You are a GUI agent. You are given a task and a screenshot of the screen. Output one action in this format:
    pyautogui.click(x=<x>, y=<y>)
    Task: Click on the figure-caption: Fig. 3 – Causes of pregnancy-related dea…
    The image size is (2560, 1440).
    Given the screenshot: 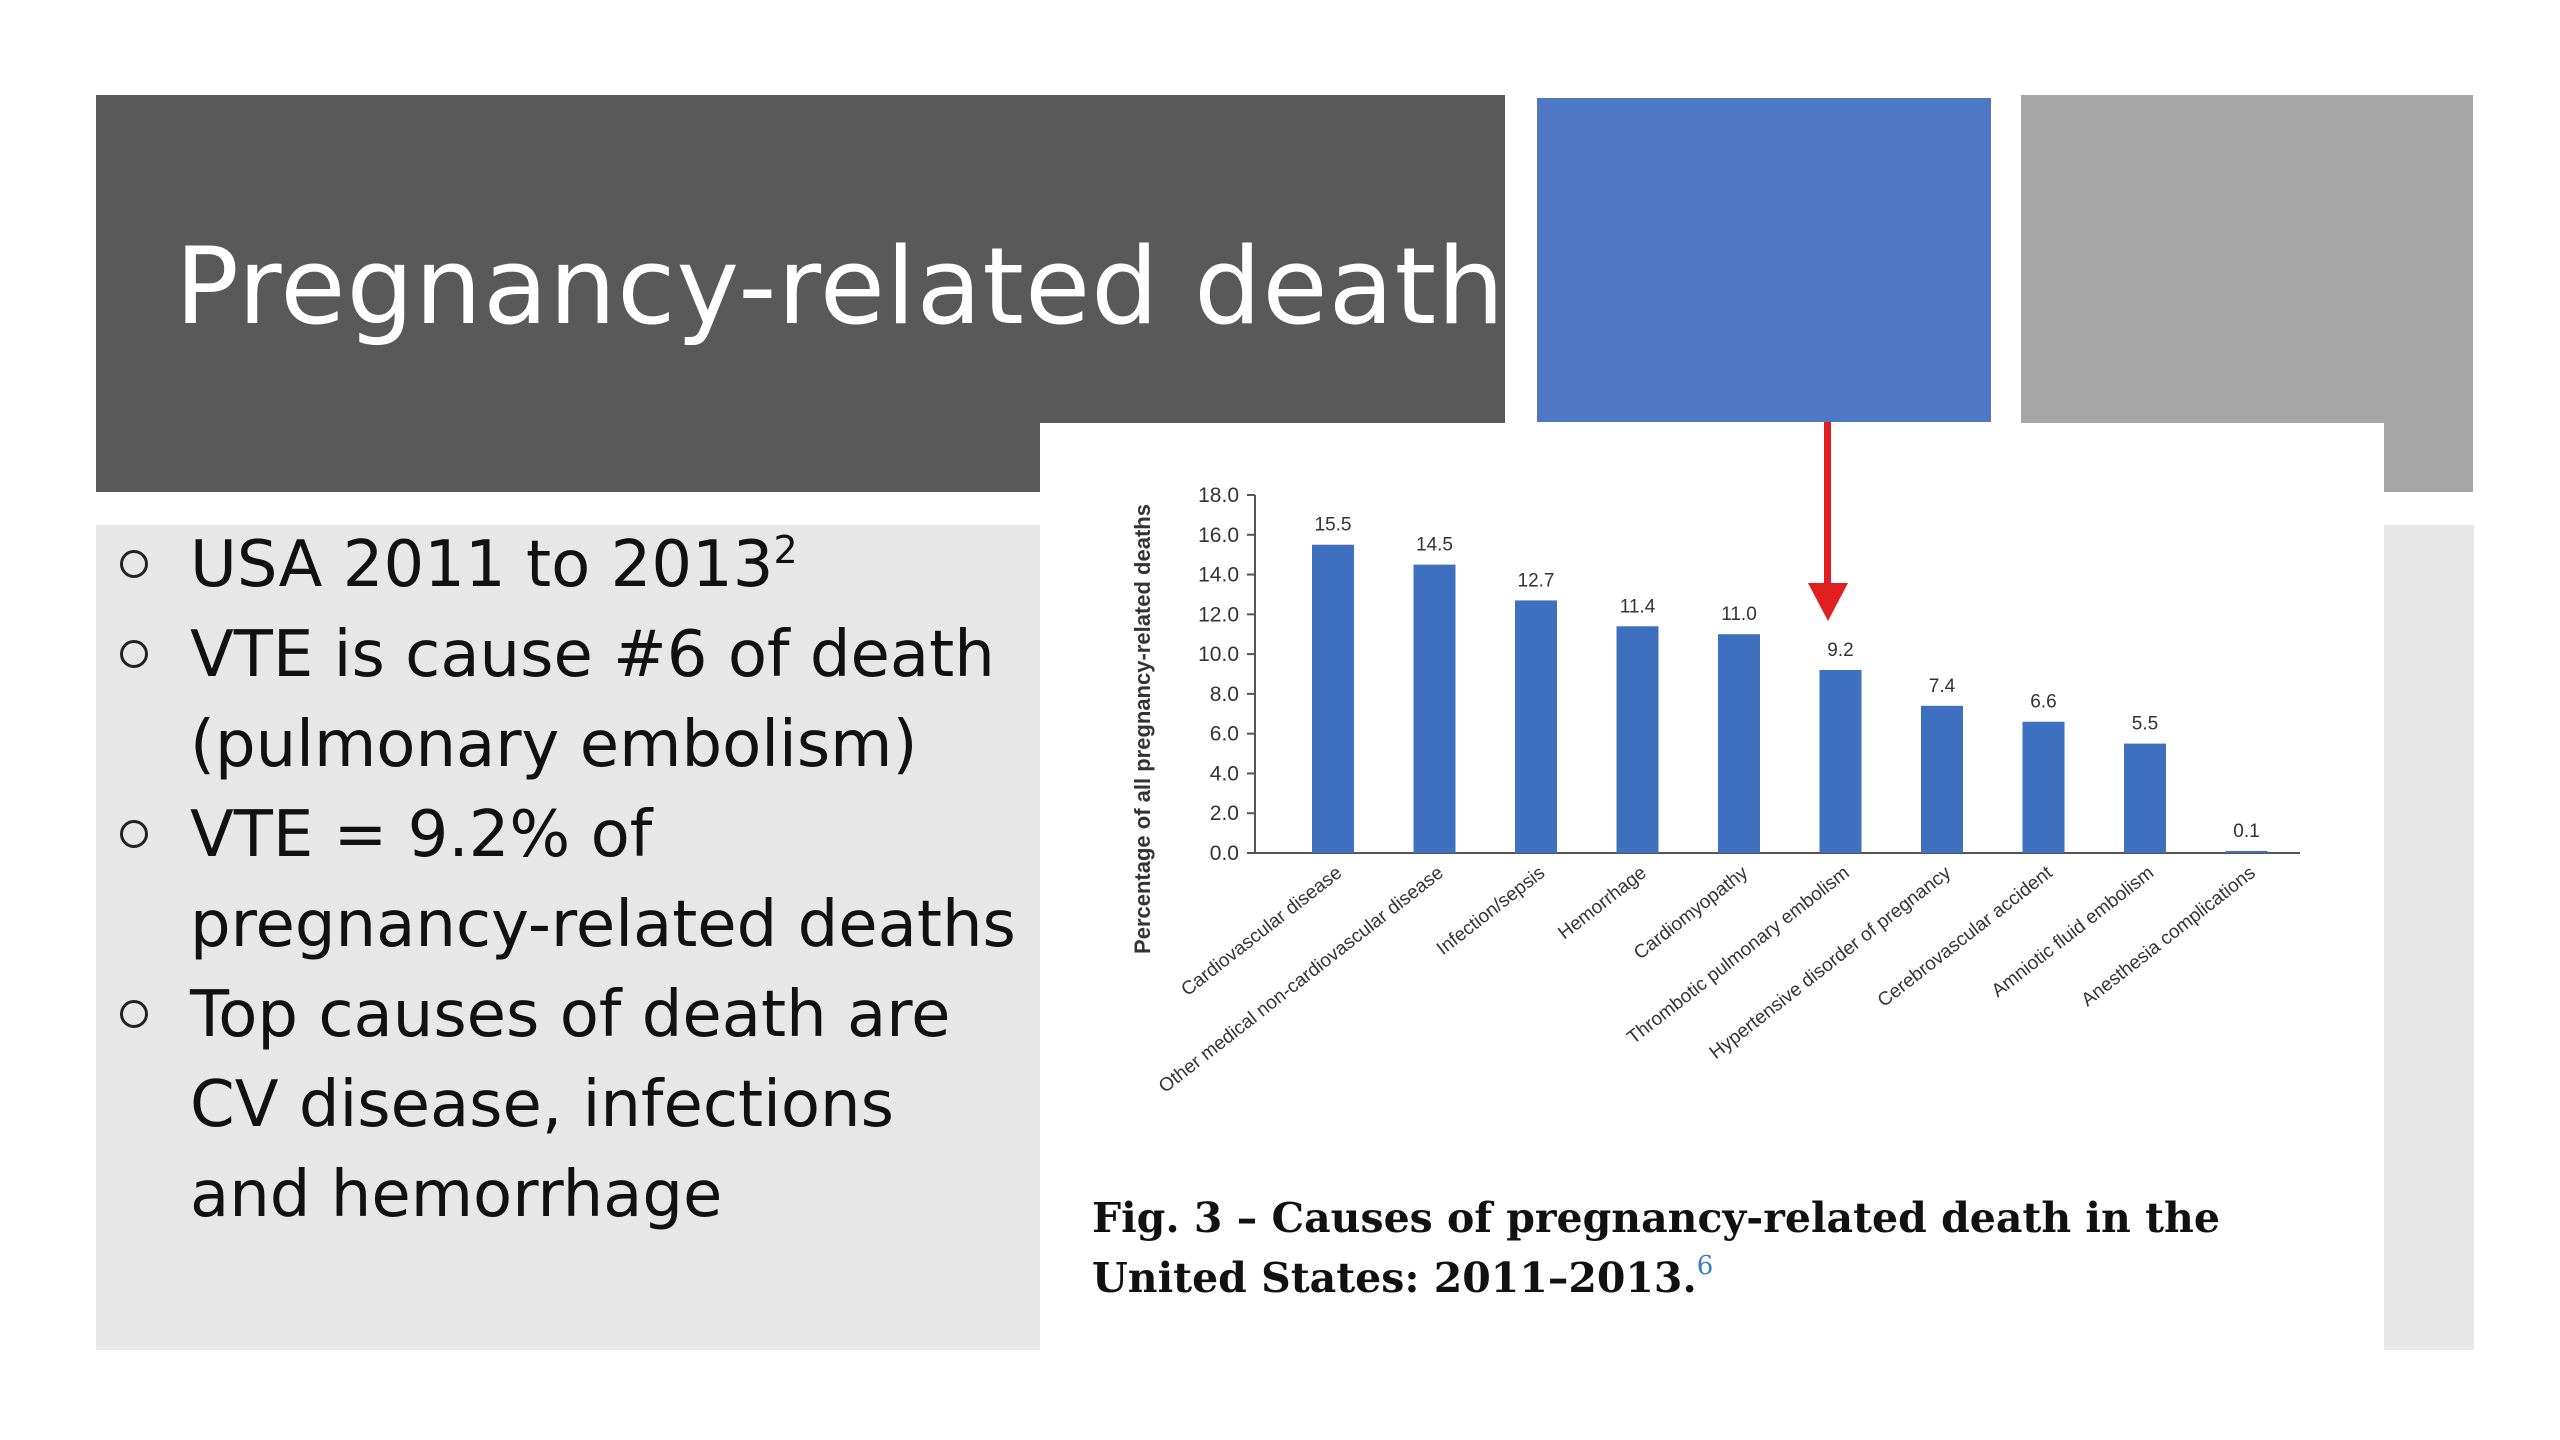 What is the action you would take?
    pyautogui.click(x=1722, y=1248)
    